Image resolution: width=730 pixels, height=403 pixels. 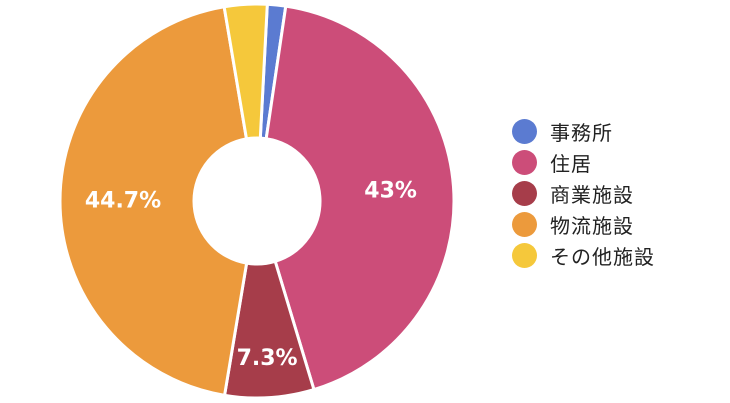 What do you see at coordinates (524, 162) in the screenshot?
I see `legend-swatch-residential` at bounding box center [524, 162].